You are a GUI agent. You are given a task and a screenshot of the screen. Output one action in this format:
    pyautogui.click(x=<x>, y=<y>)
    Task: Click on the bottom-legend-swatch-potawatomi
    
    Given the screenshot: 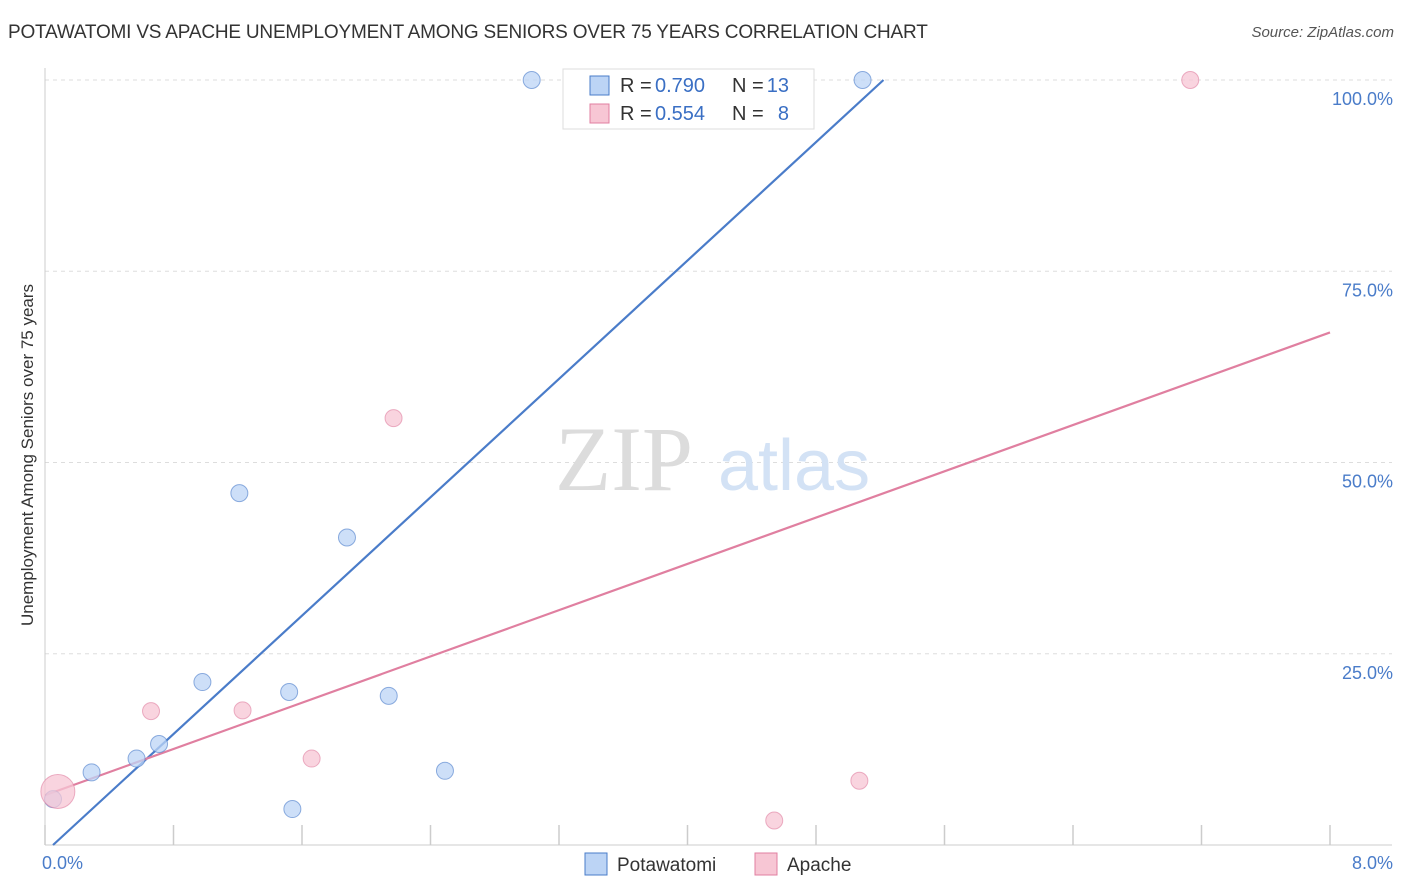 What is the action you would take?
    pyautogui.click(x=596, y=864)
    